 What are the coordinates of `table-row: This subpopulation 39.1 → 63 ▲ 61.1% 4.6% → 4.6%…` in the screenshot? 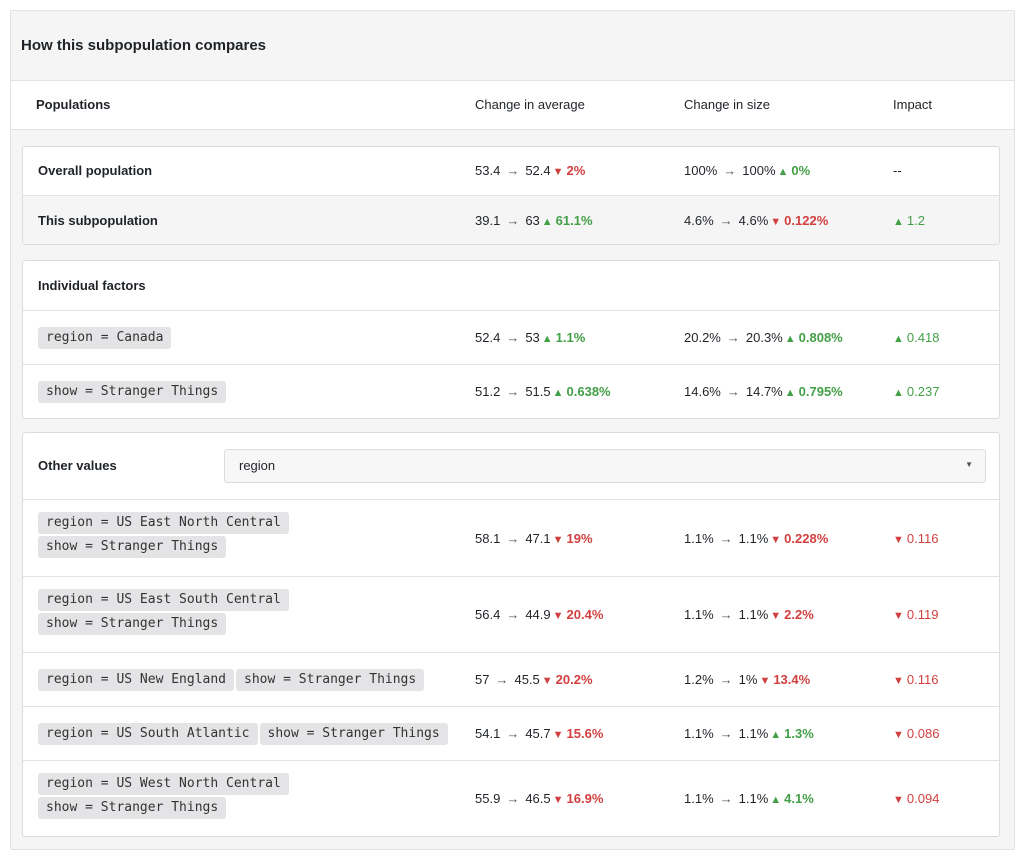 It's located at (511, 219).